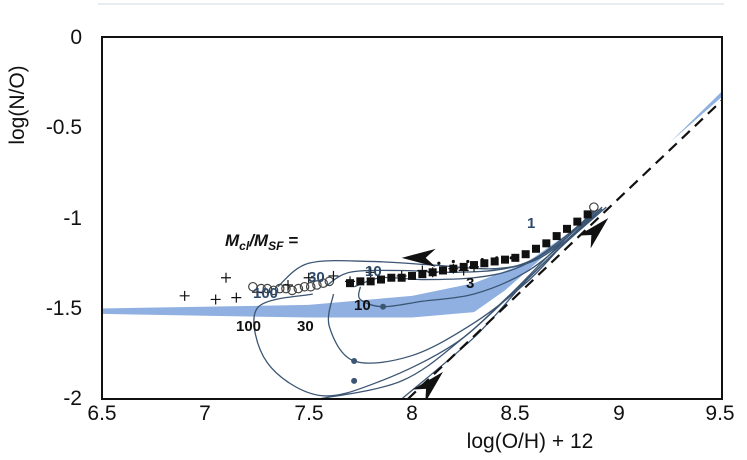 The image size is (747, 460). I want to click on track-label-upper-100: 100, so click(265, 293).